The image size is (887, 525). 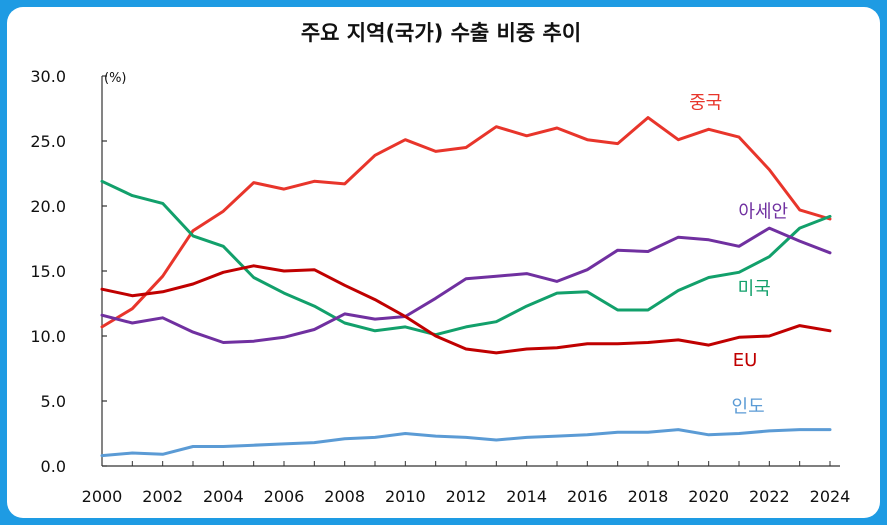 I want to click on series-label: 중국, so click(x=705, y=103).